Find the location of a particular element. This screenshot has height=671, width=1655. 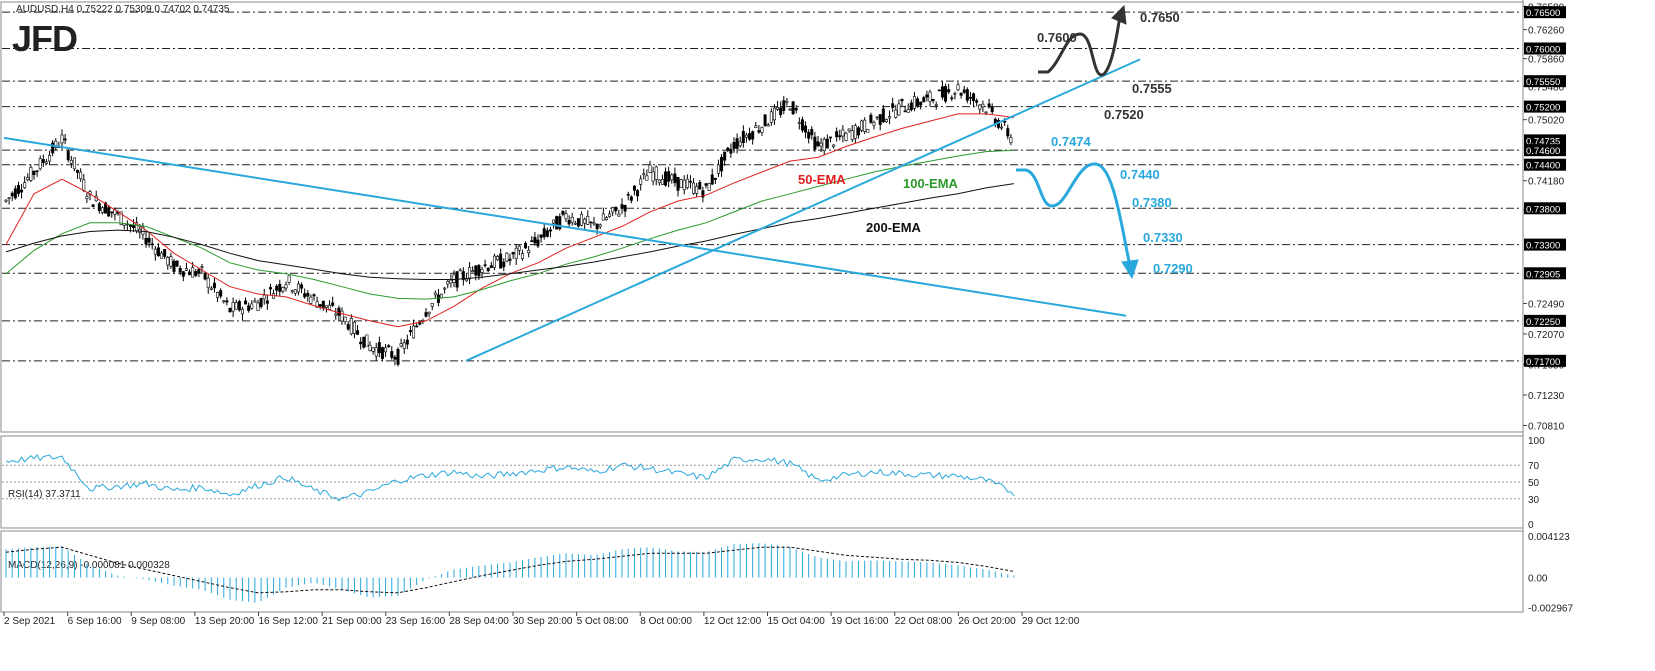

time-tick-label: 8 Oct 00:00 is located at coordinates (666, 621).